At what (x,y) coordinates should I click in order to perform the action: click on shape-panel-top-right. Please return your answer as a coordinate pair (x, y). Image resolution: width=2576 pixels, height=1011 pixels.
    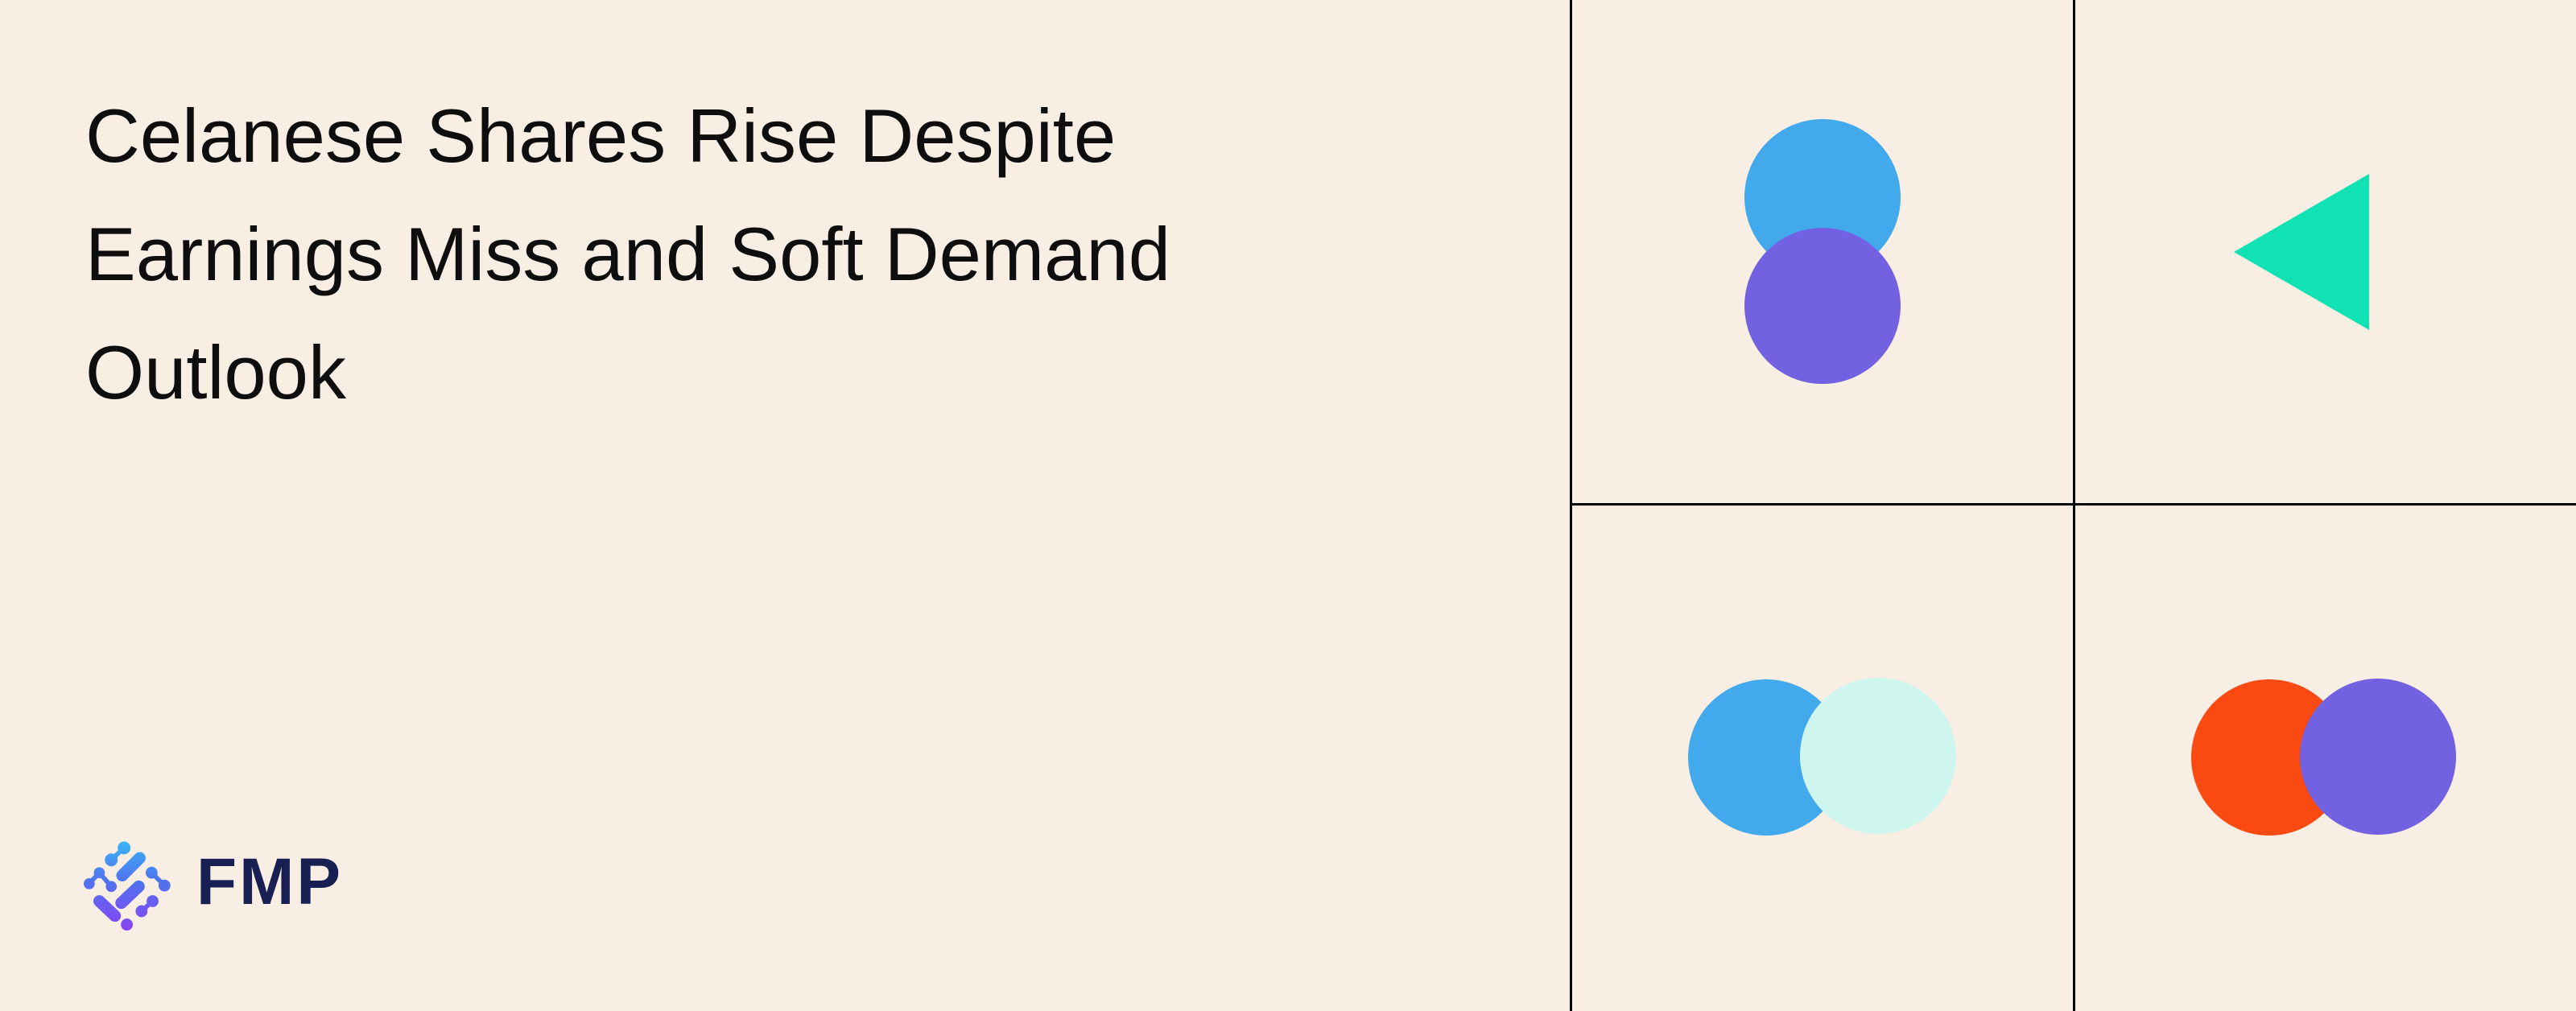
    Looking at the image, I should click on (2325, 253).